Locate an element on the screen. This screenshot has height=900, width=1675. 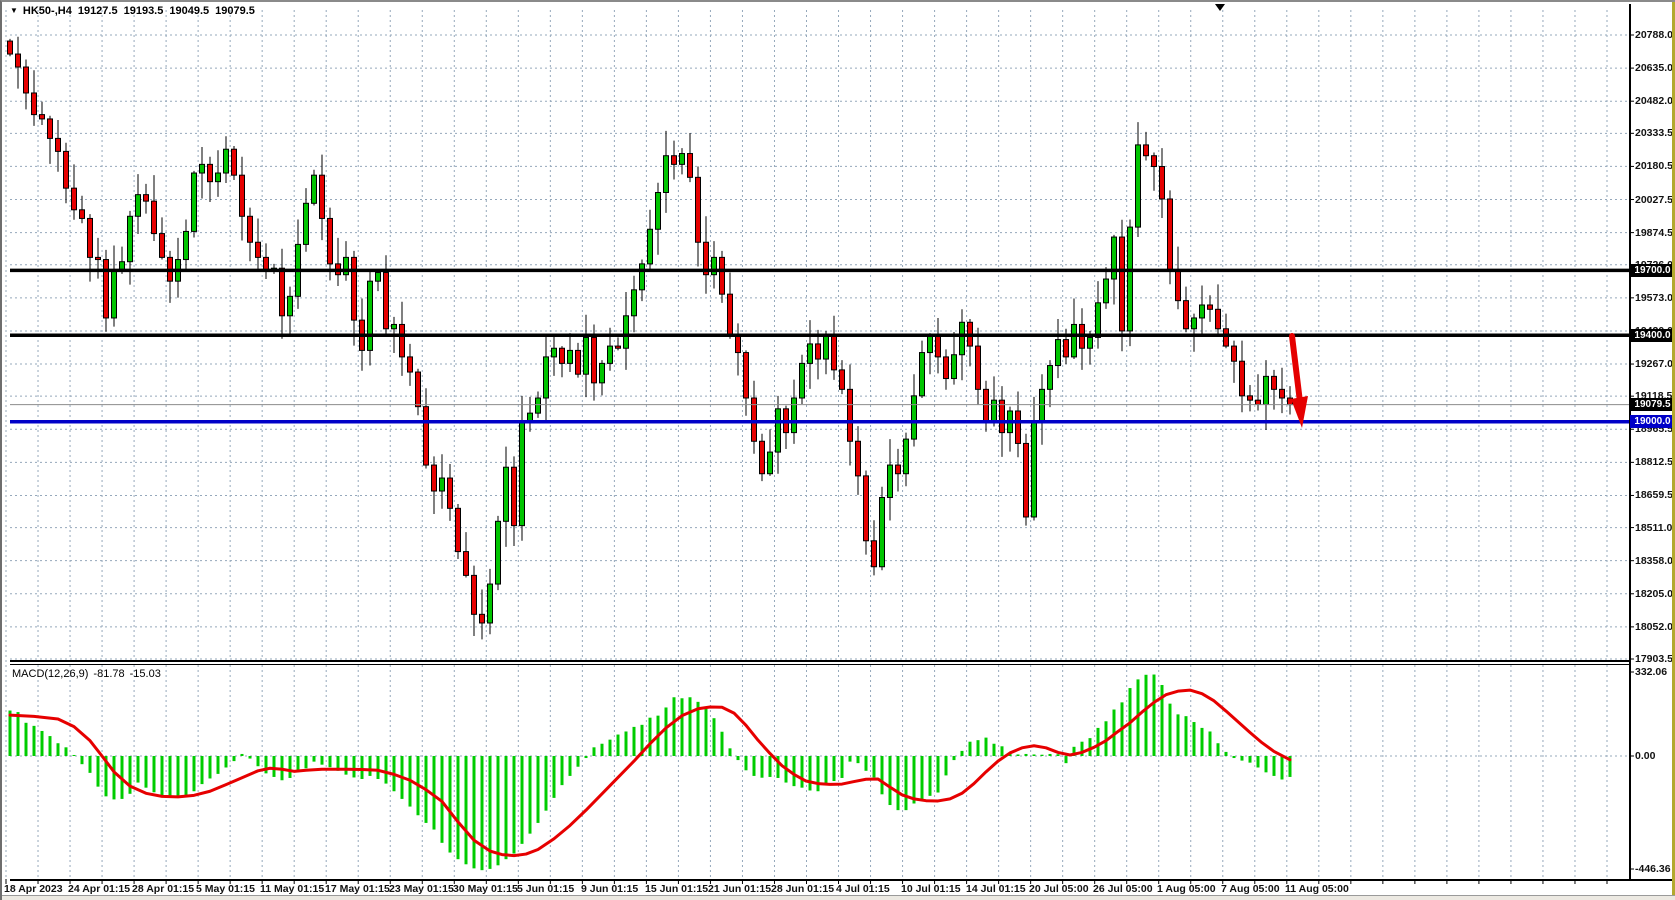
time-axis-label: 21 Jun 01:15 is located at coordinates (740, 889).